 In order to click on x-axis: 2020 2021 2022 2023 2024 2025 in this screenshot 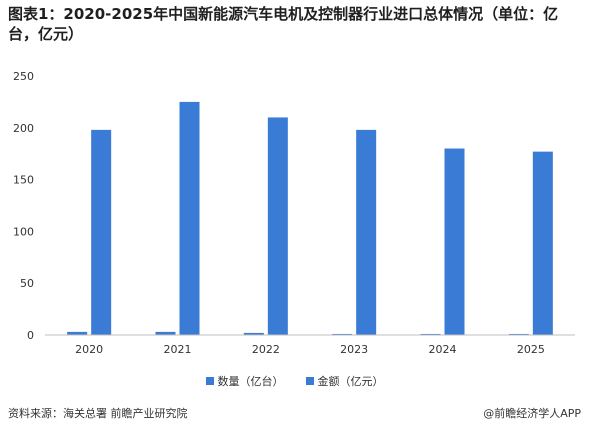, I will do `click(310, 349)`.